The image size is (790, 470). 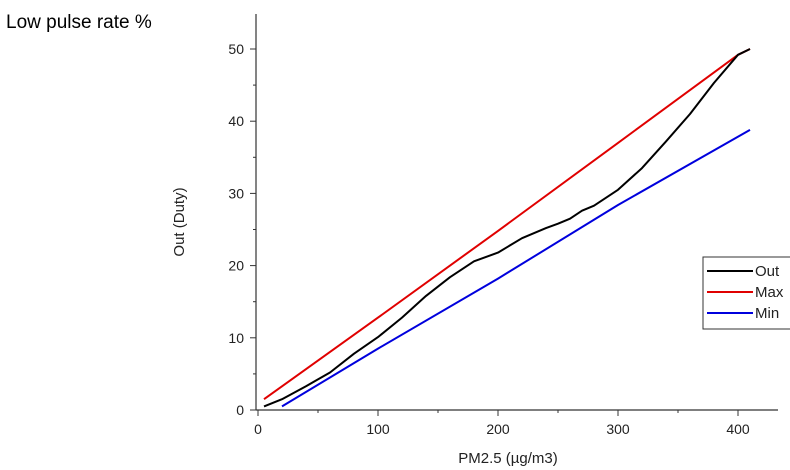 I want to click on x-tick-label: 300, so click(x=618, y=429).